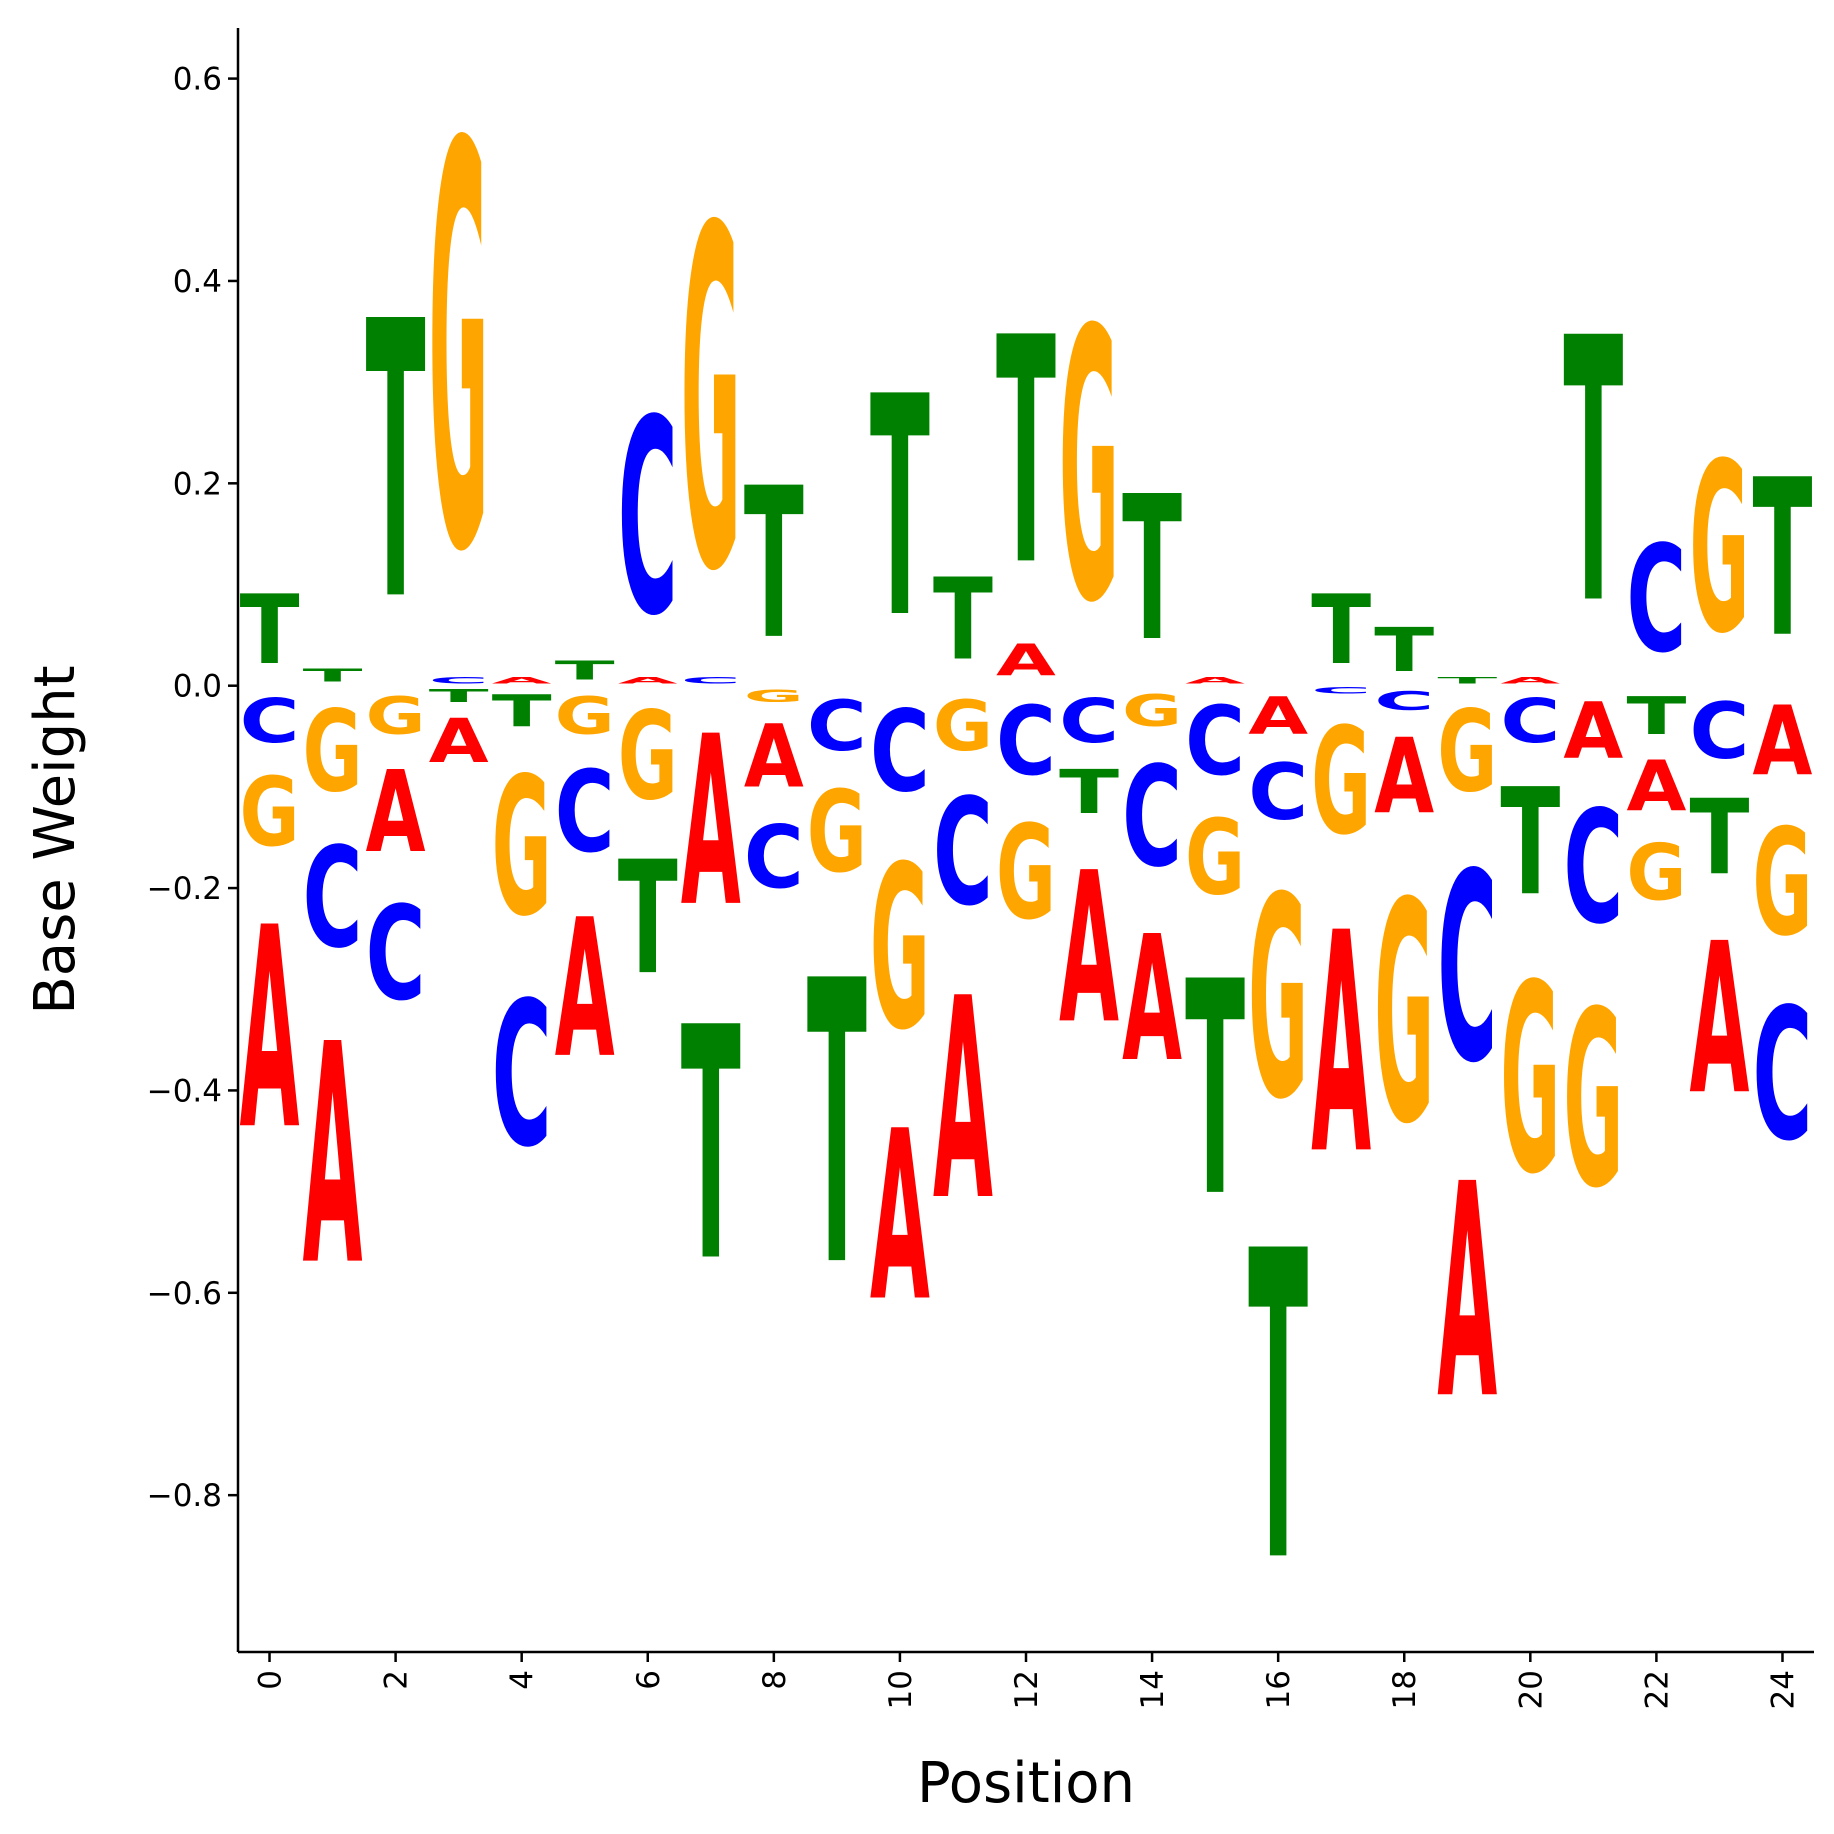 The height and width of the screenshot is (1834, 1834). I want to click on x-tick-label: 24, so click(1783, 1689).